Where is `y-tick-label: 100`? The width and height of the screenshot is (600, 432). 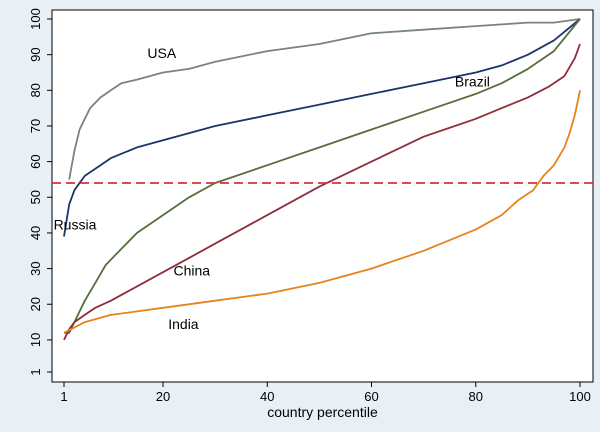 y-tick-label: 100 is located at coordinates (35, 19).